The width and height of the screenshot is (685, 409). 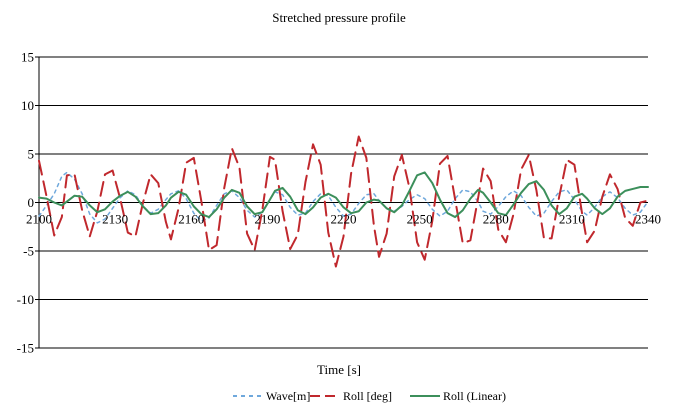 What do you see at coordinates (420, 219) in the screenshot?
I see `x-tick-label: 2250` at bounding box center [420, 219].